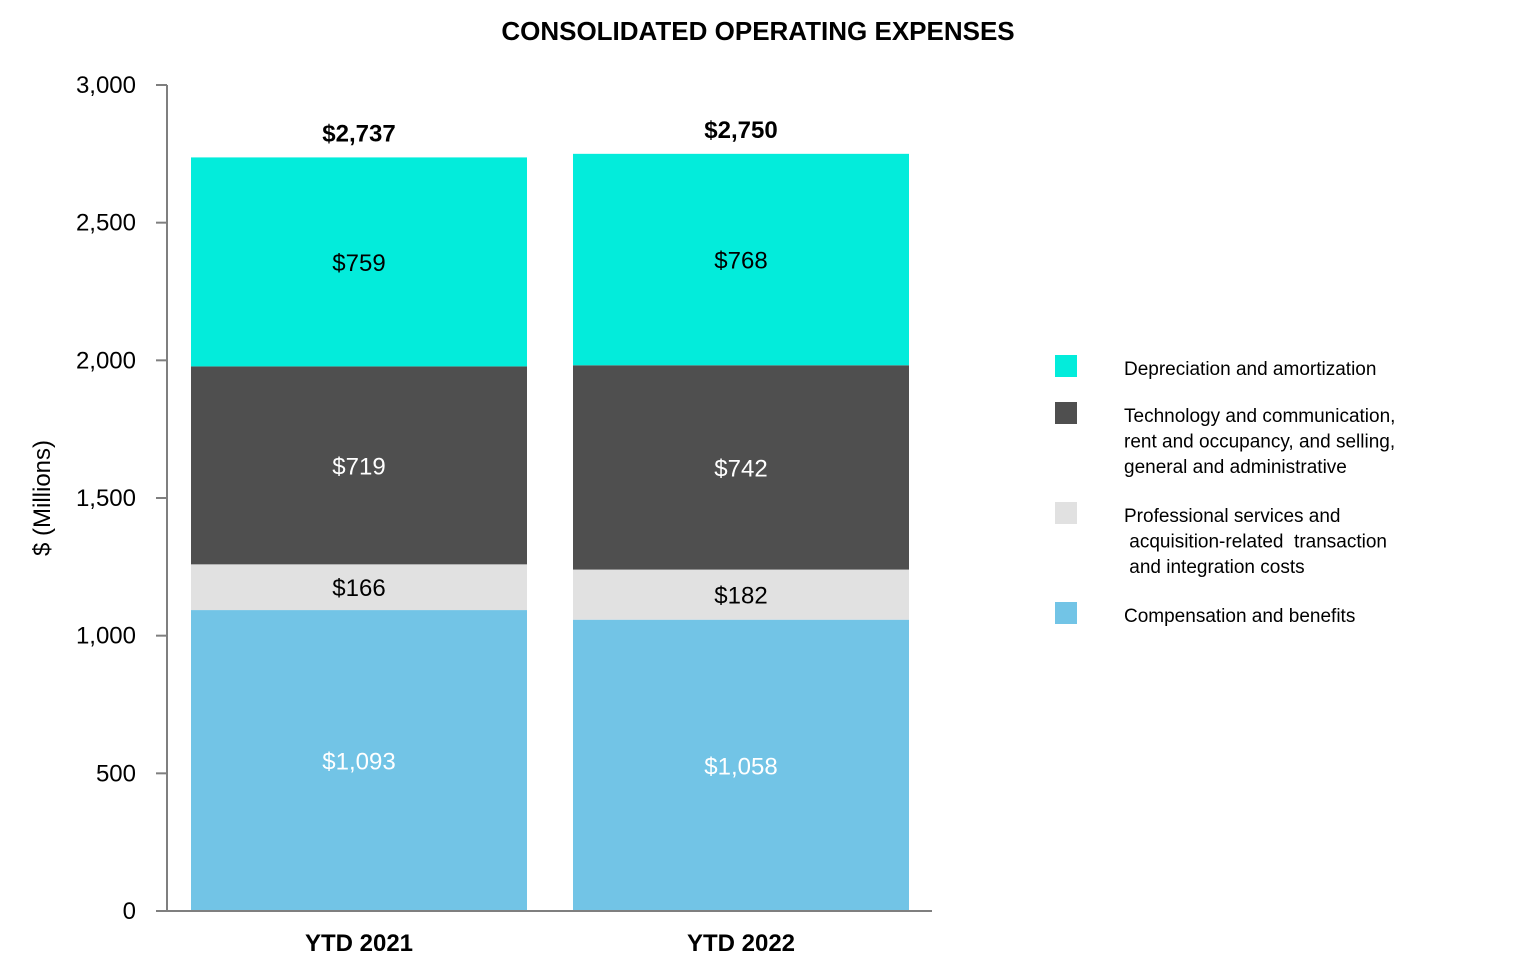 This screenshot has width=1520, height=978. I want to click on segment-value-label: $1,093, so click(358, 762).